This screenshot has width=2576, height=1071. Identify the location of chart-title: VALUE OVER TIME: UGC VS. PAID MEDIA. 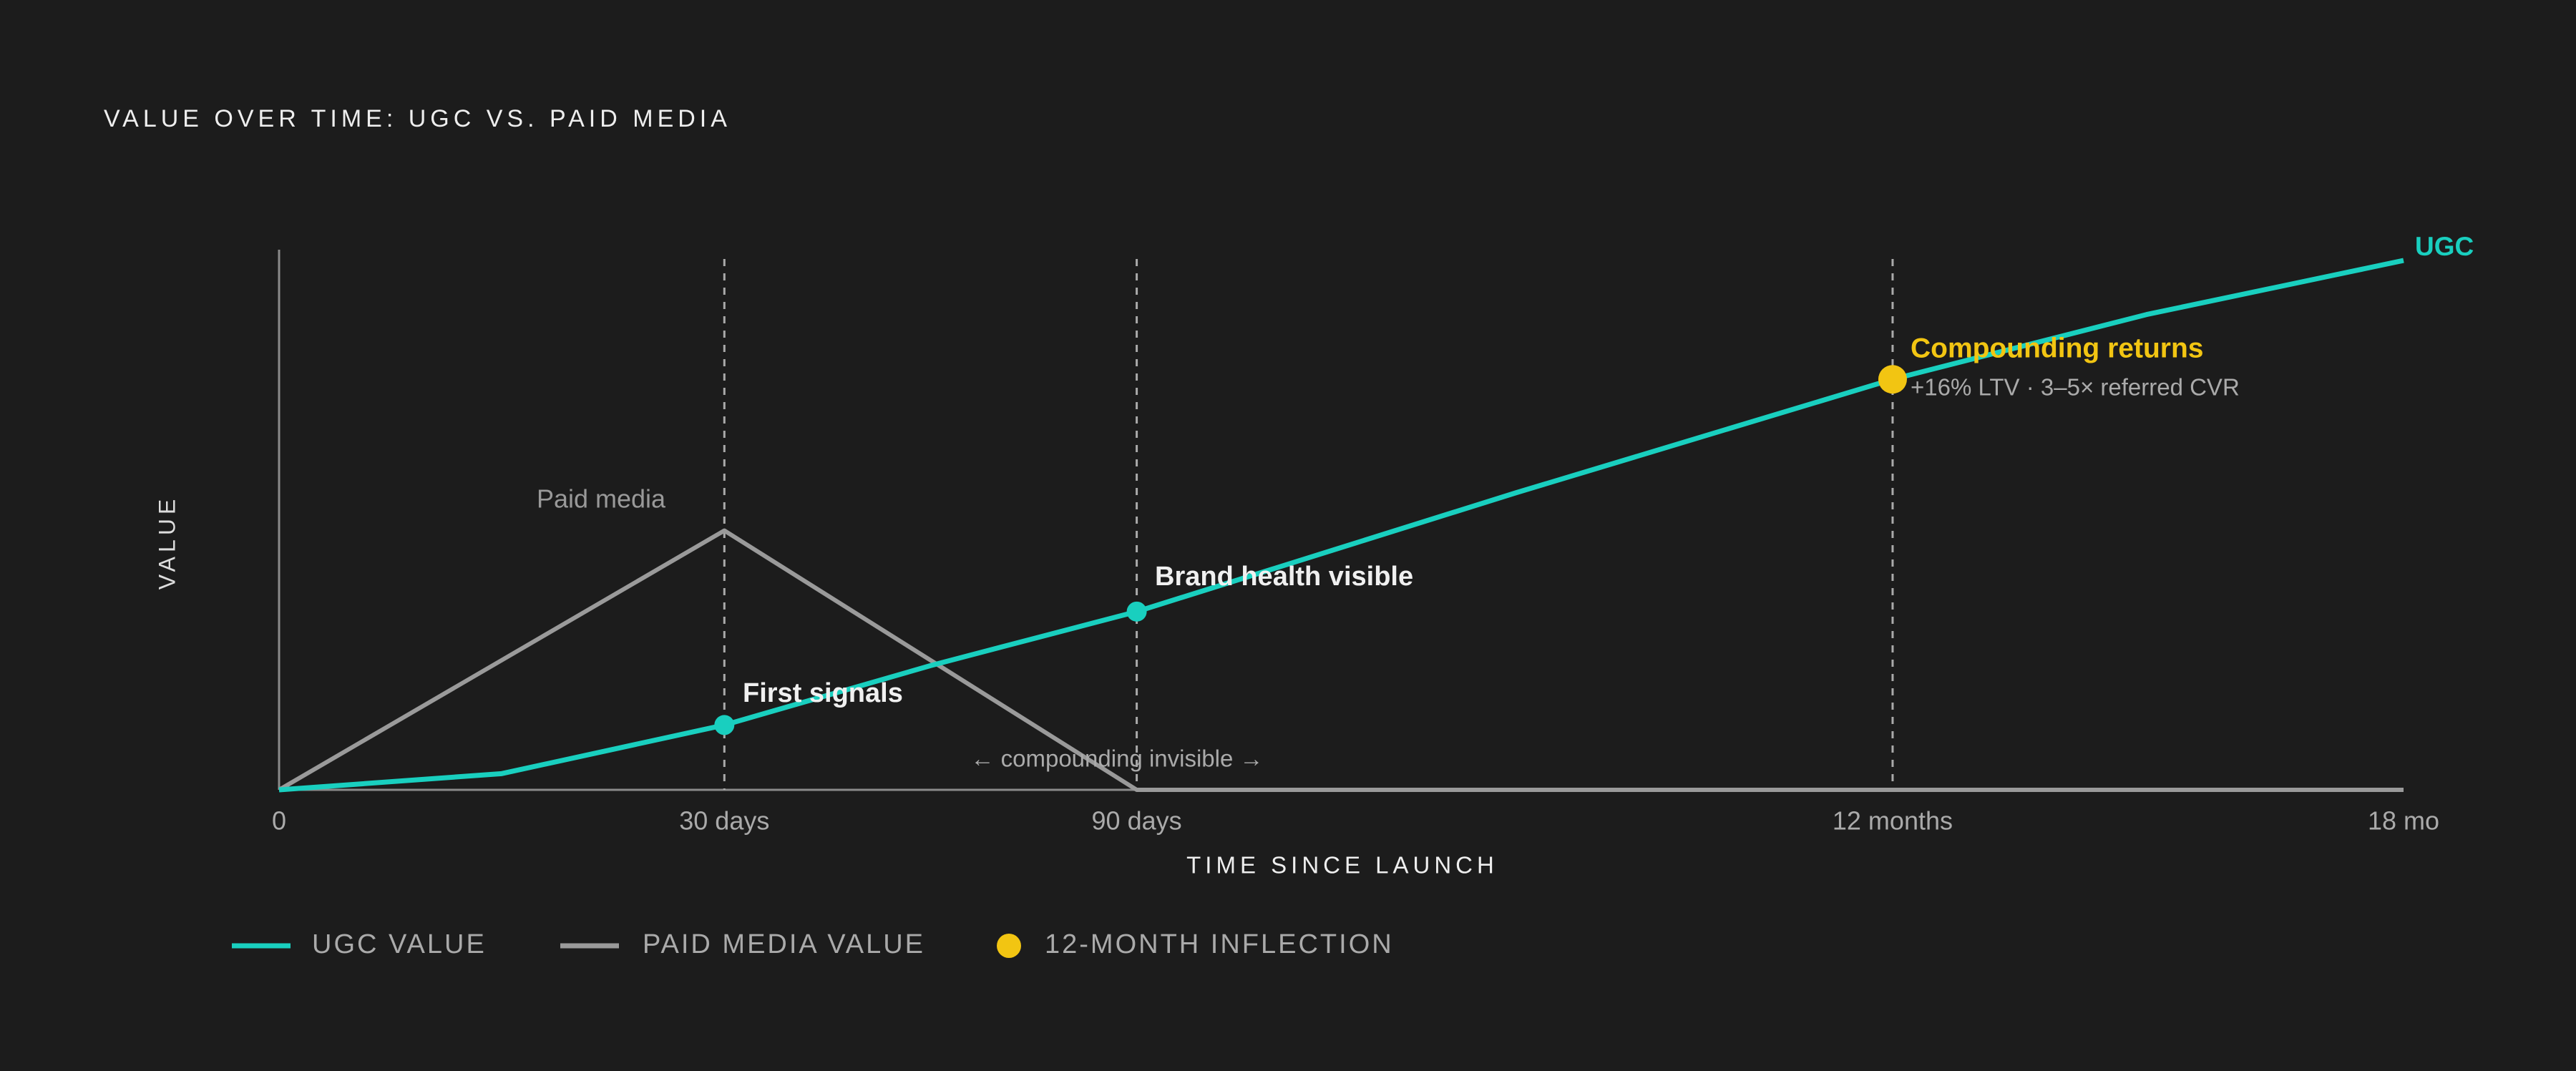
(417, 119).